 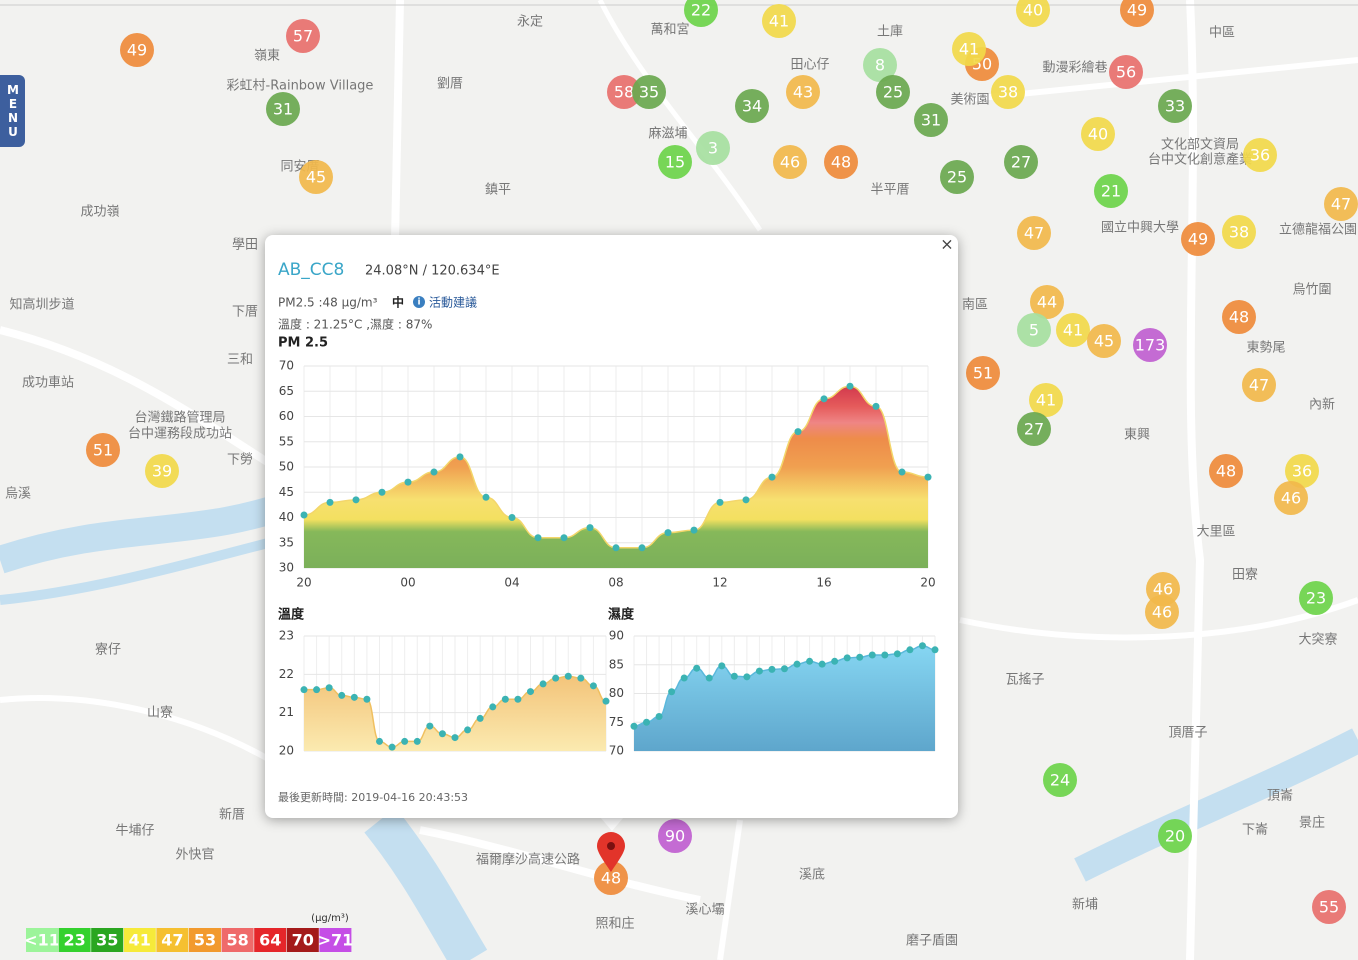 I want to click on chart-title: 濕度, so click(x=621, y=615).